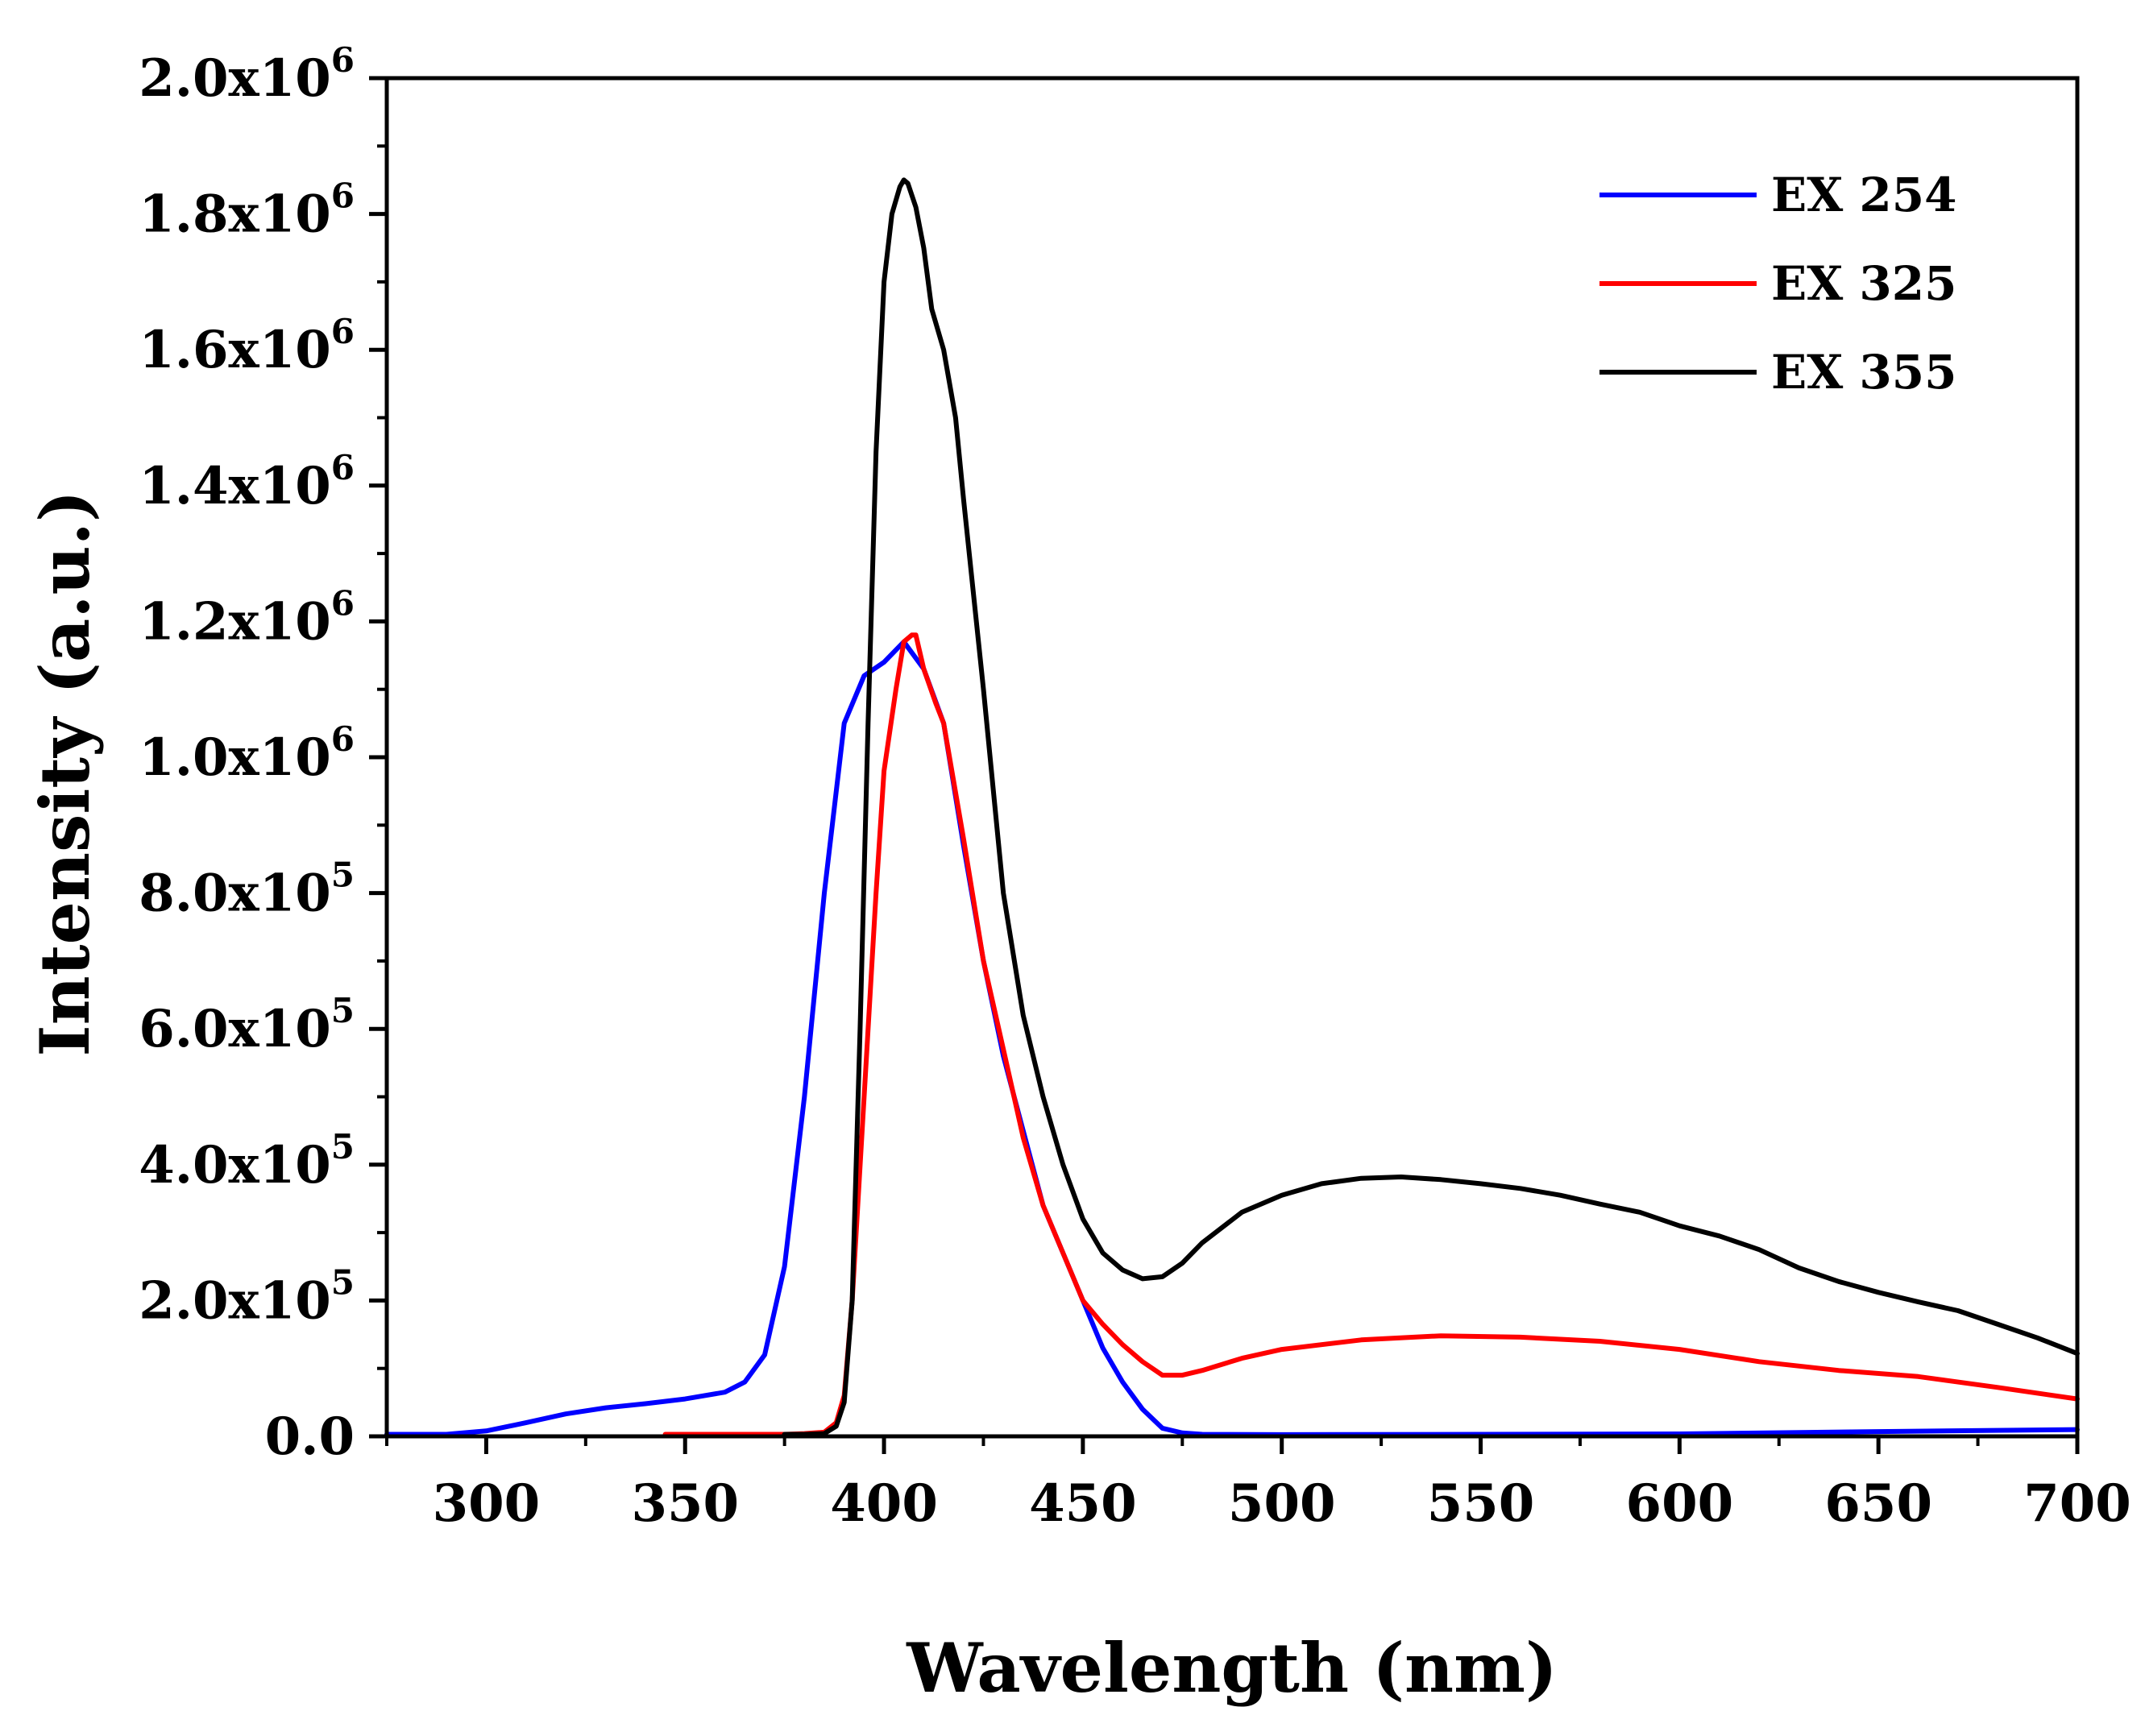 The width and height of the screenshot is (2145, 1736). Describe the element at coordinates (884, 1504) in the screenshot. I see `x-tick-label: 400` at that location.